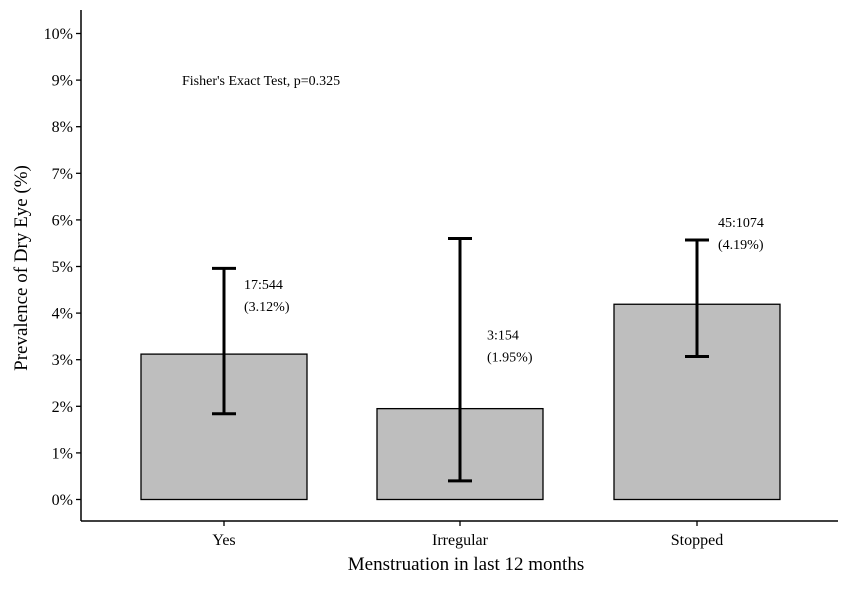 The height and width of the screenshot is (590, 849). What do you see at coordinates (62, 453) in the screenshot?
I see `y-tick-label: 1%` at bounding box center [62, 453].